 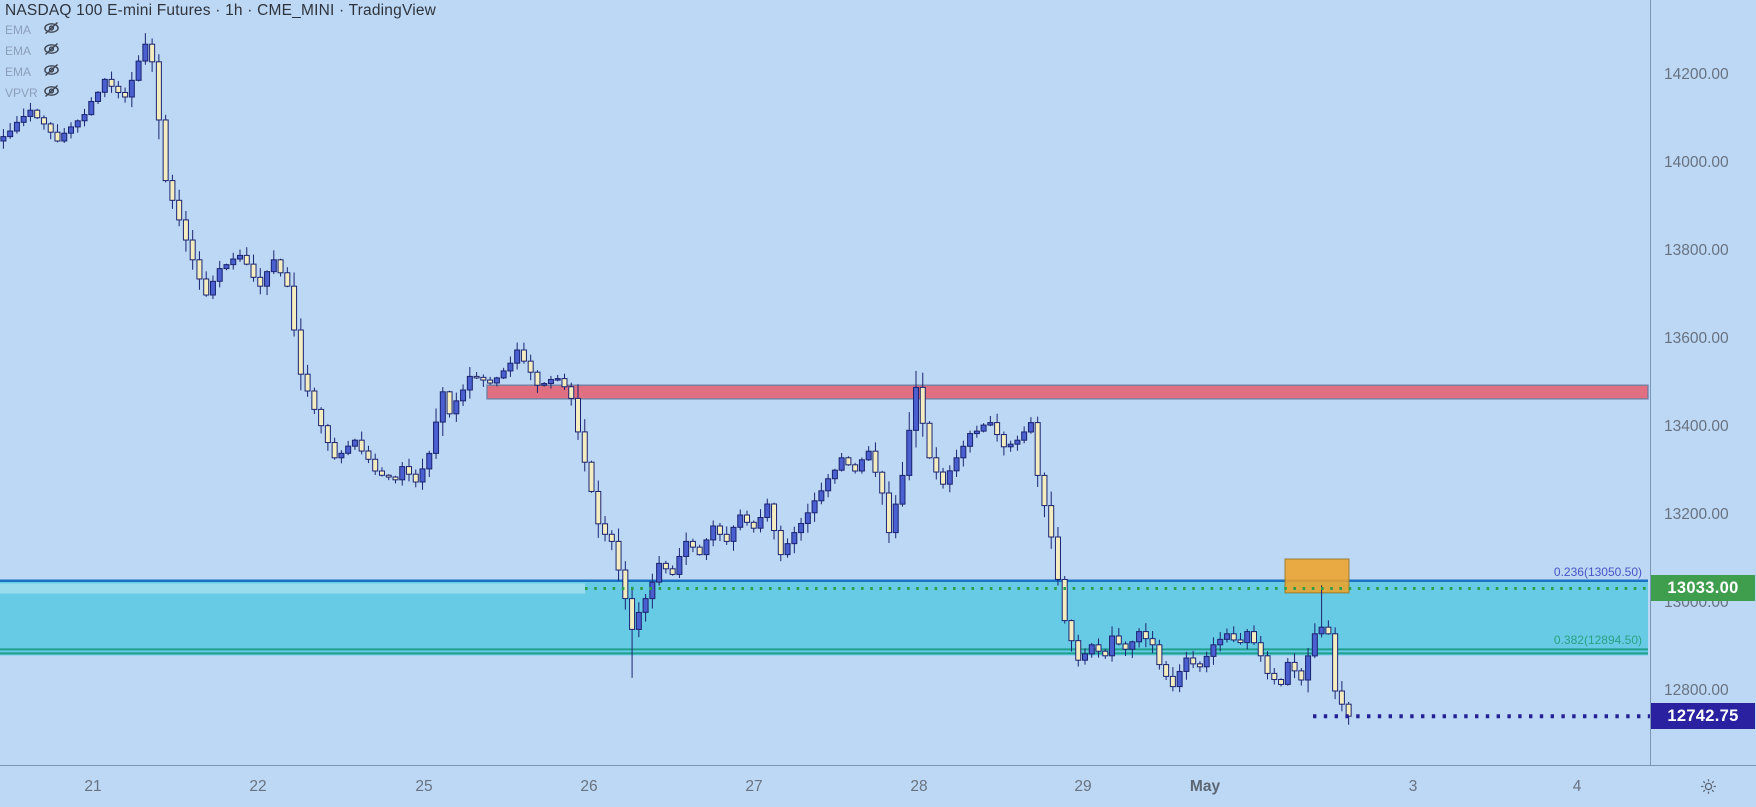 What do you see at coordinates (32, 72) in the screenshot?
I see `indicator-row-ema-2: EMA` at bounding box center [32, 72].